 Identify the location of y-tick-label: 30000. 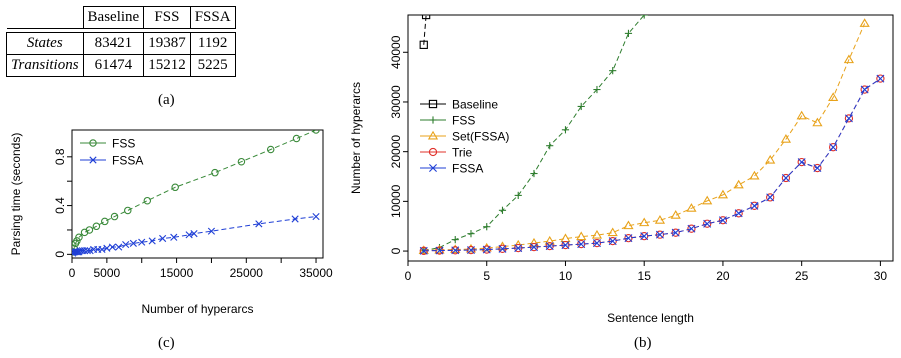
(396, 102).